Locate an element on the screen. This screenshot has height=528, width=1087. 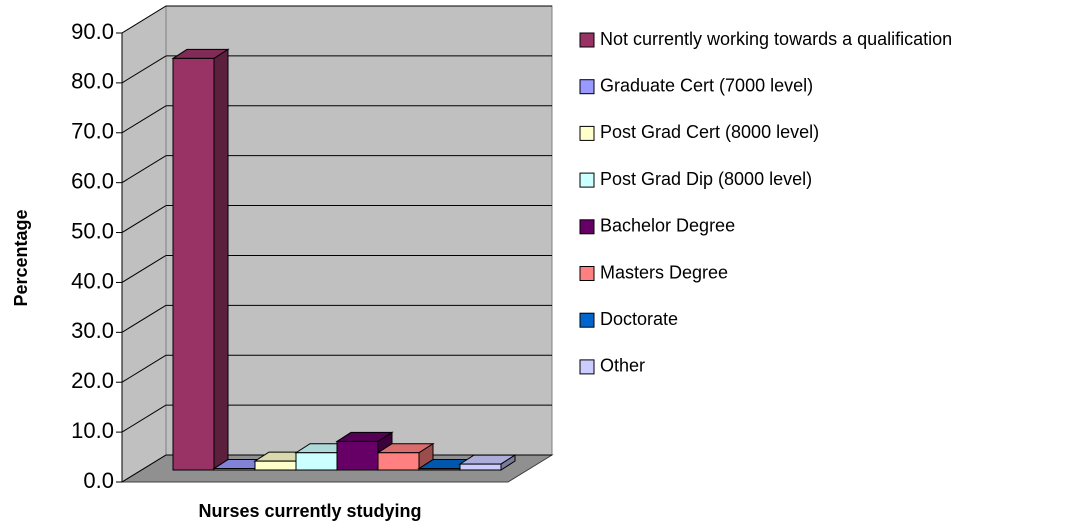
y-tick-label: 20.0 is located at coordinates (92, 380).